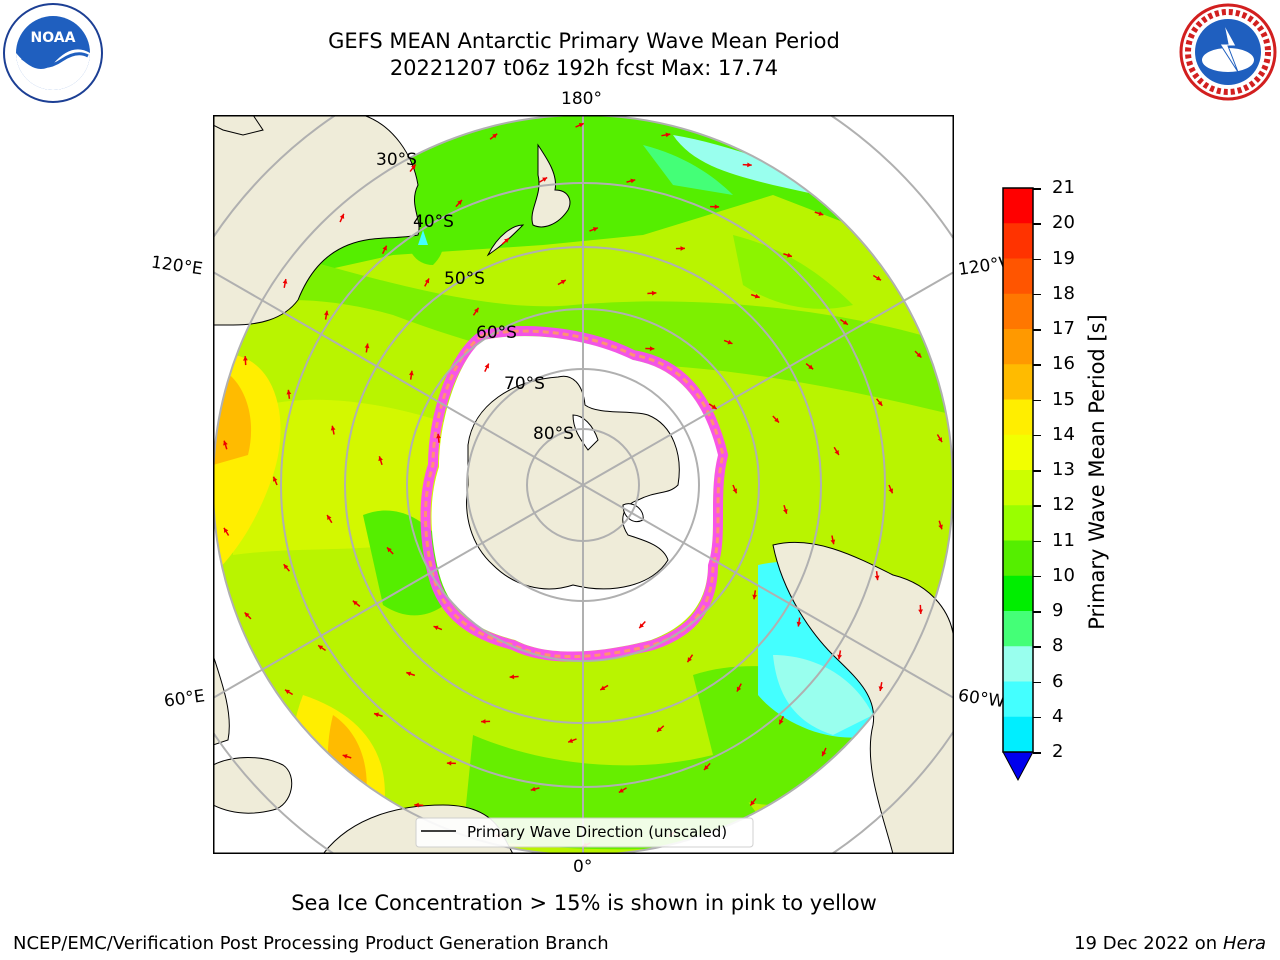 The width and height of the screenshot is (1280, 960). I want to click on colorbar, so click(1018, 484).